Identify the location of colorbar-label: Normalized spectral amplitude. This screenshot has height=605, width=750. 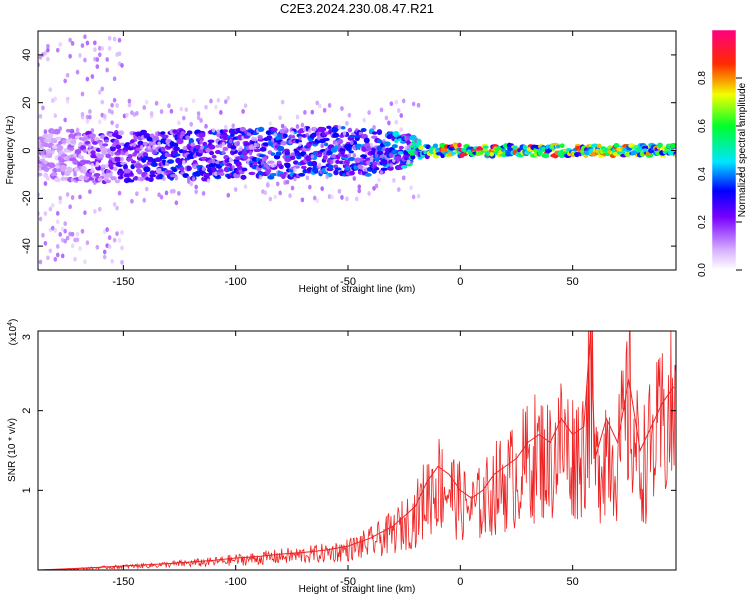
(742, 149).